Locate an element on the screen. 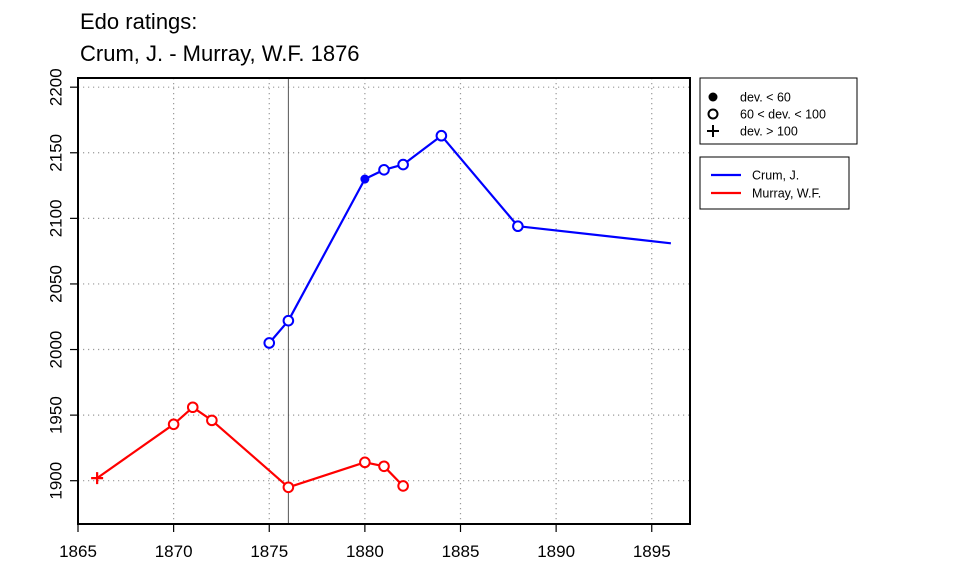  y-tick-label: 1900 is located at coordinates (56, 481).